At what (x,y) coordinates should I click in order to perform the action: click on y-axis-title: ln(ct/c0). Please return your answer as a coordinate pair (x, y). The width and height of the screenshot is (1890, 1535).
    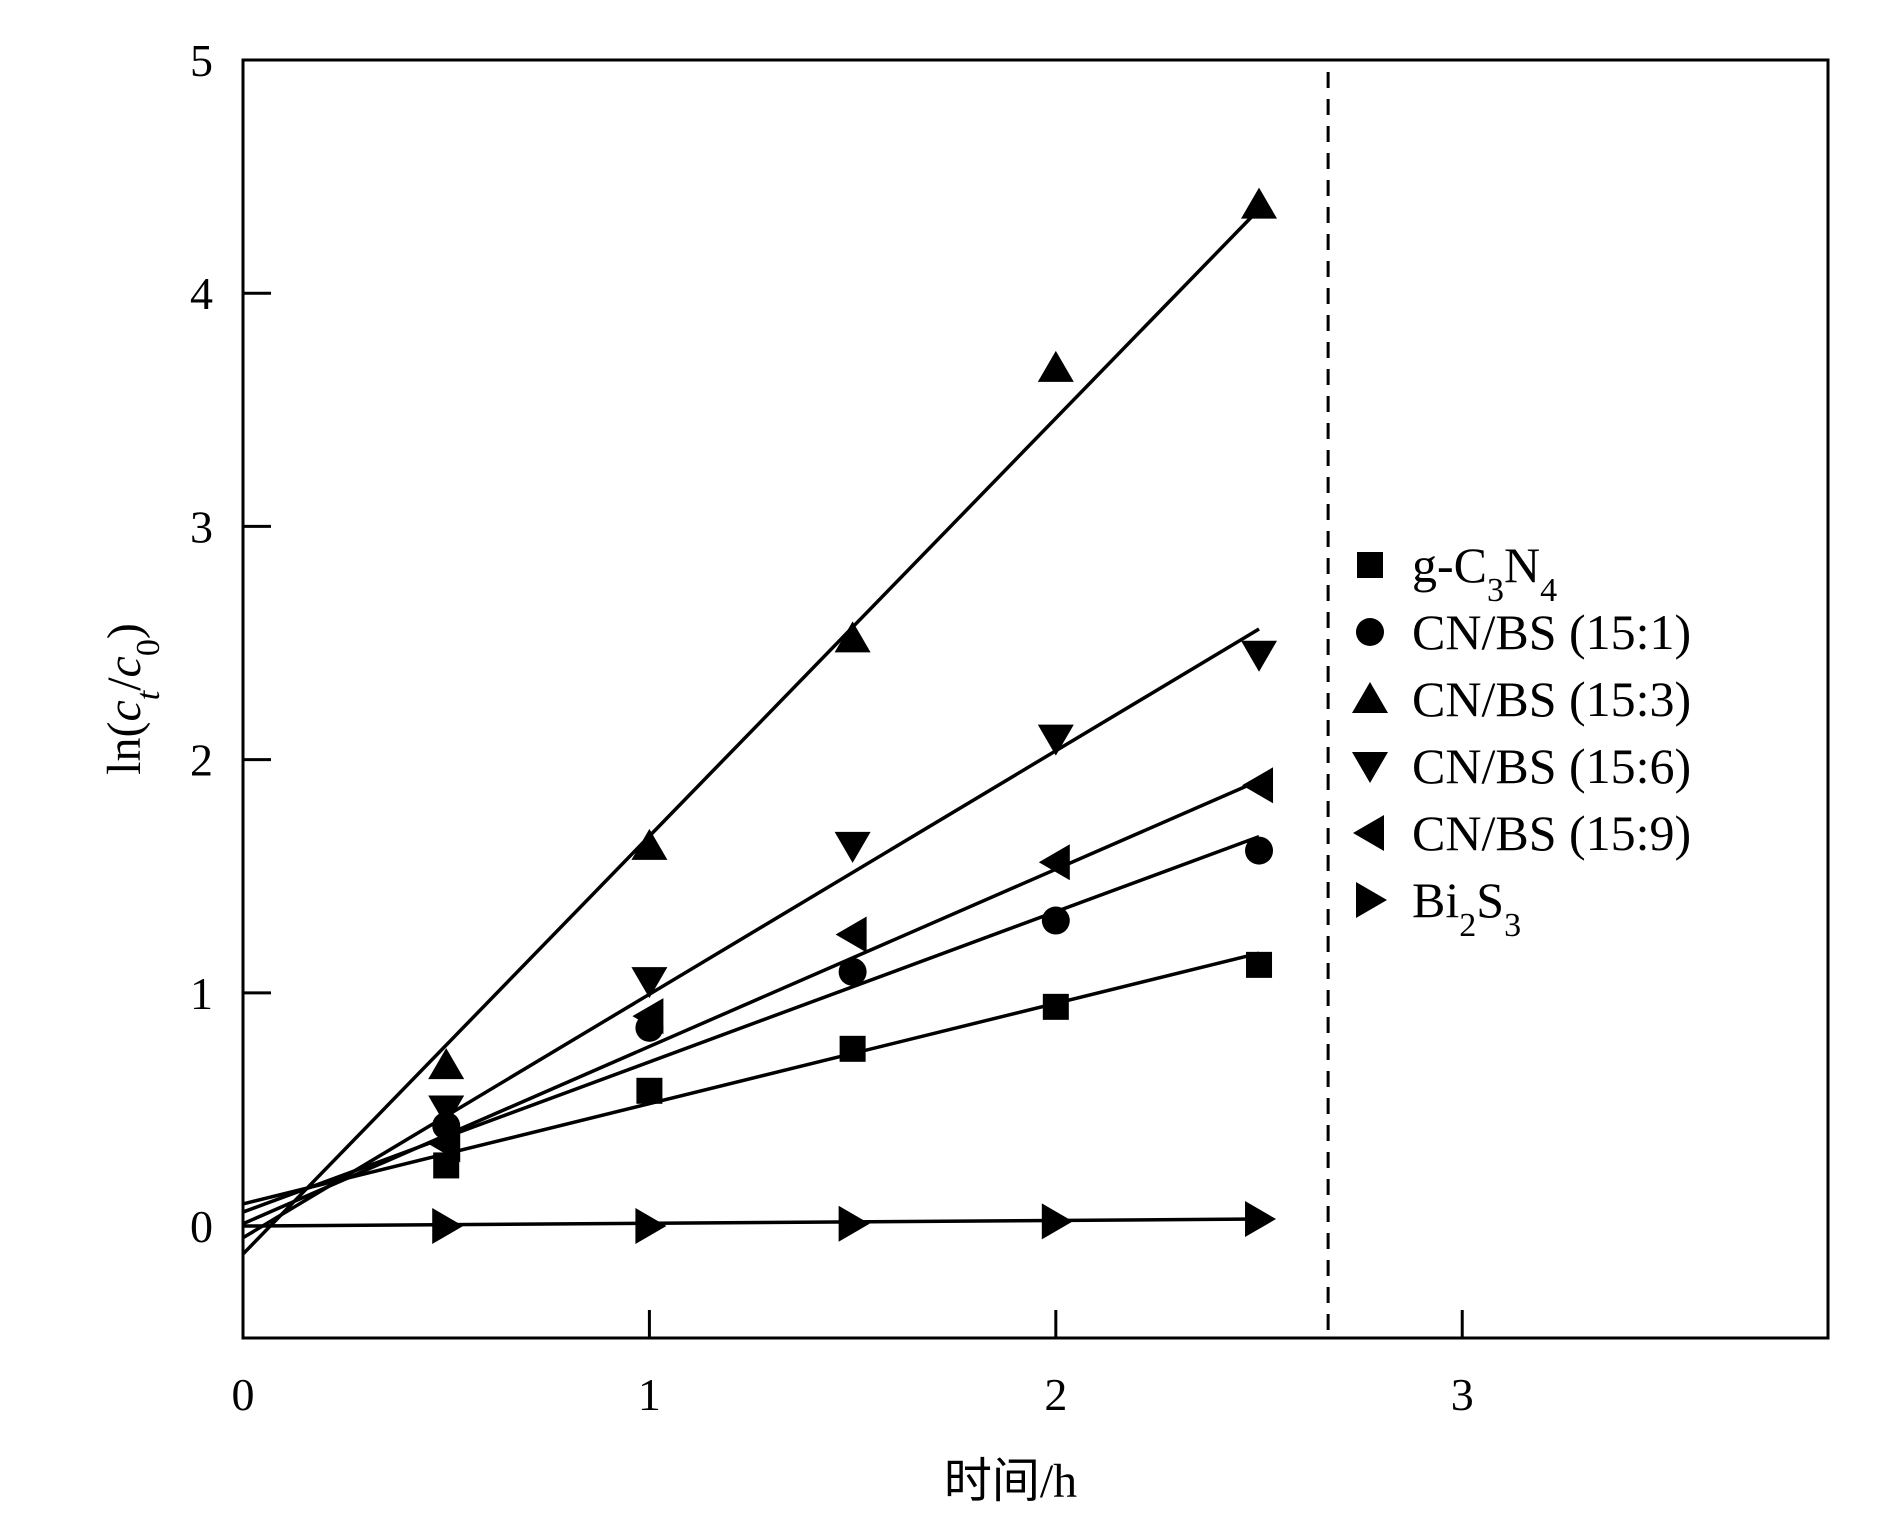
    Looking at the image, I should click on (132, 699).